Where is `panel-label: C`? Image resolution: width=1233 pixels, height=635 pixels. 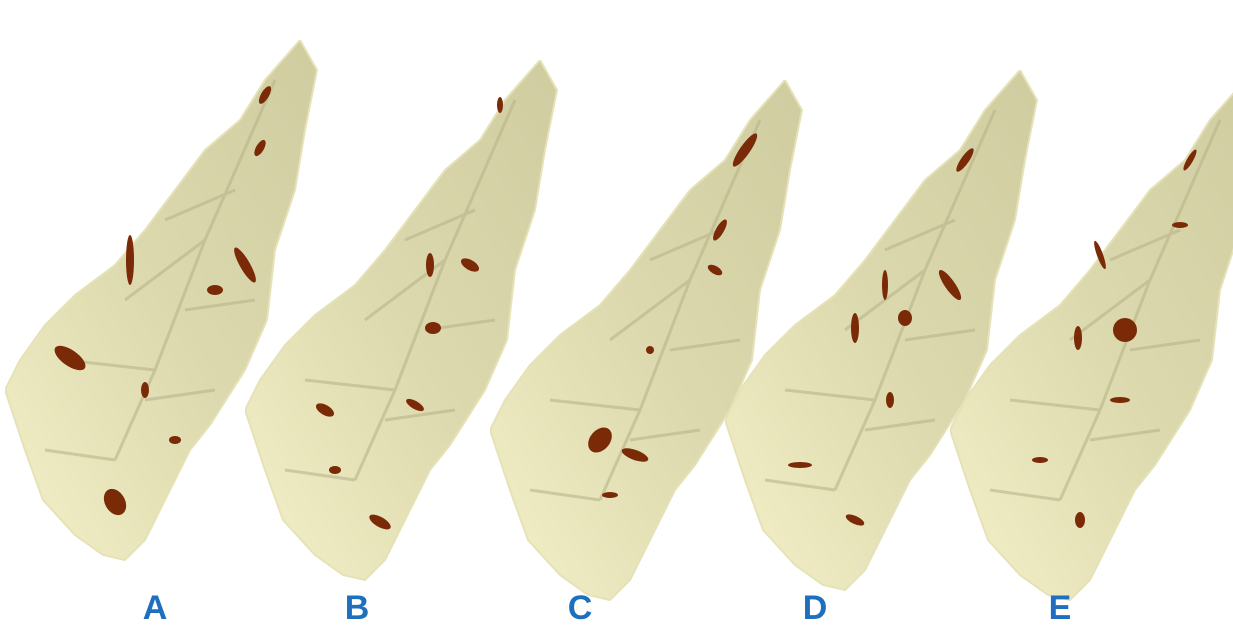 panel-label: C is located at coordinates (580, 608).